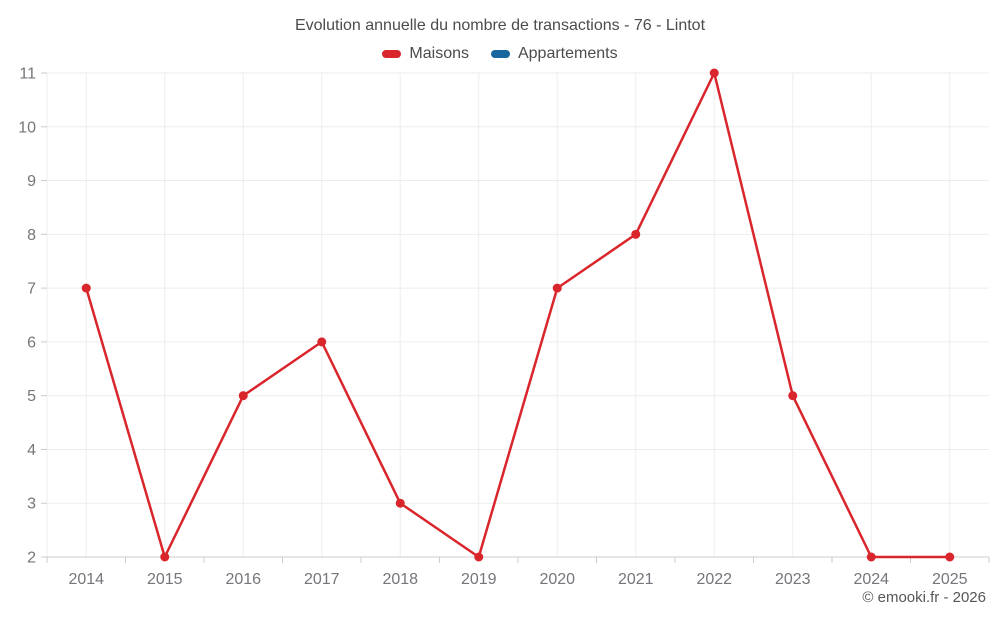 The height and width of the screenshot is (625, 1000). What do you see at coordinates (871, 579) in the screenshot?
I see `x-axis-label: 2024` at bounding box center [871, 579].